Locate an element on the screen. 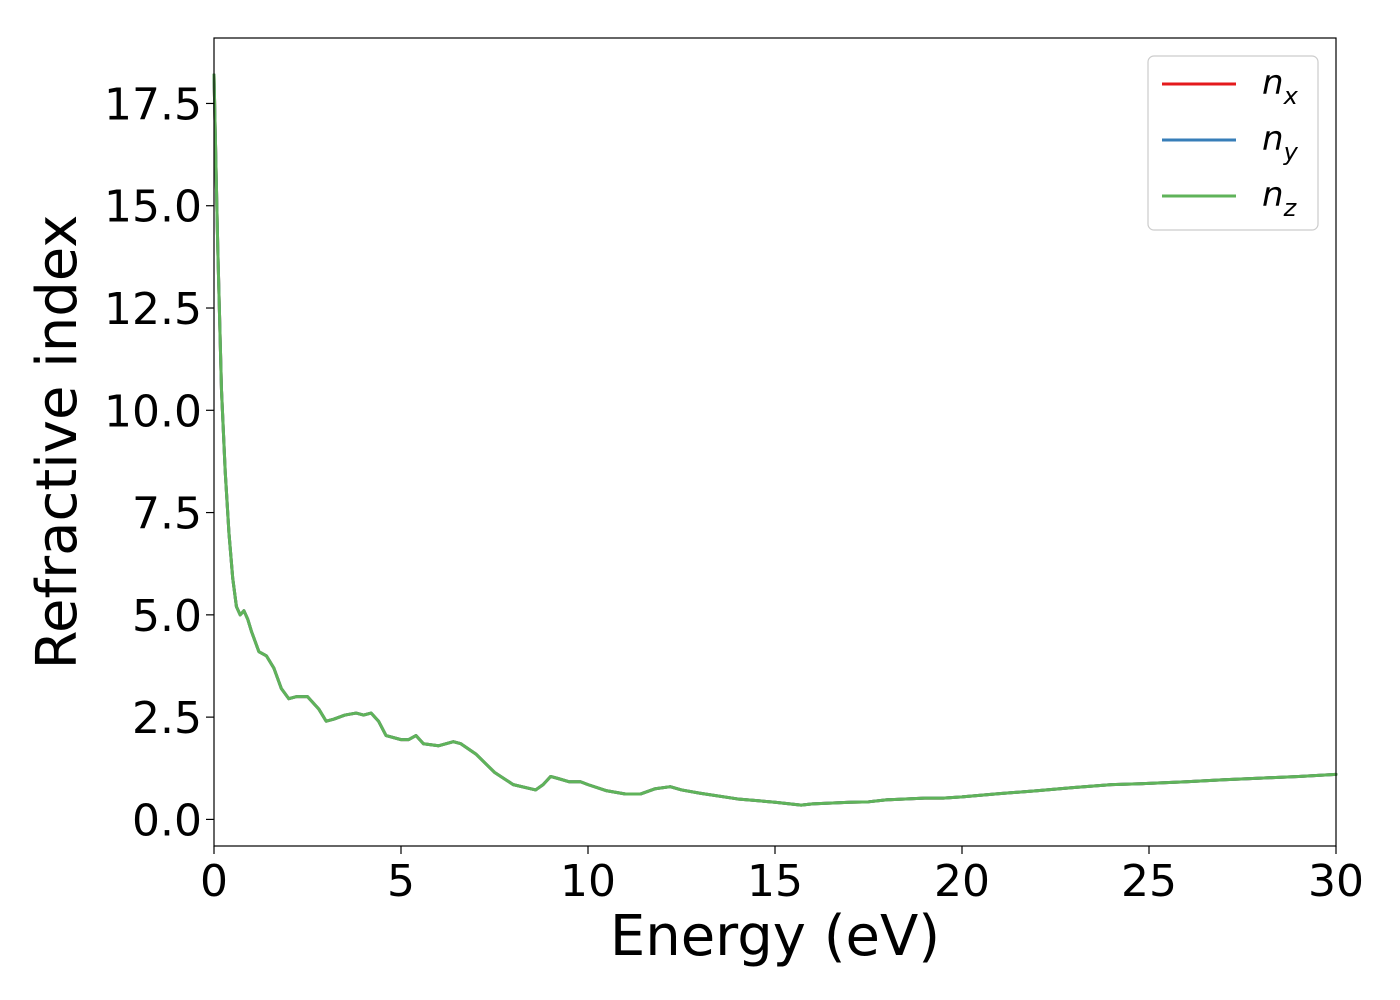  y-axis-ticks: 0.0 2.5 5.0 7.5 10.0 12.5 15.0 17.5 is located at coordinates (159, 462).